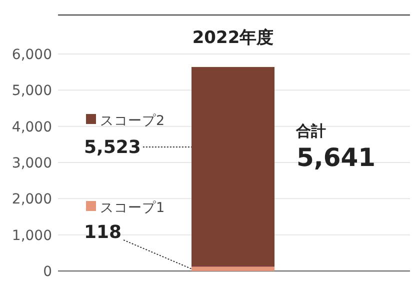  Describe the element at coordinates (32, 236) in the screenshot. I see `y-tick-label: 1,000` at that location.